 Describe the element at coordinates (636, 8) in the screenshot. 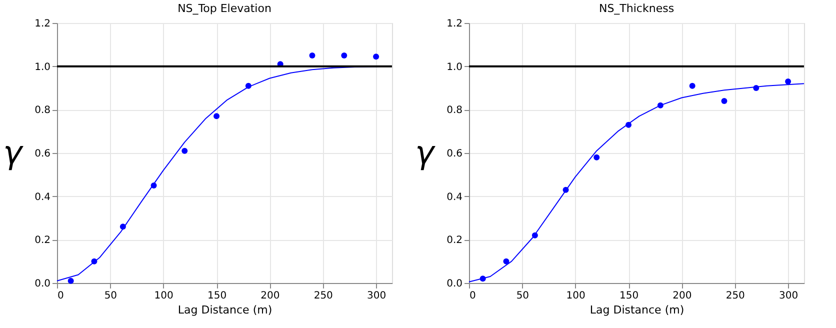

I see `chart-title: NS_Thickness` at that location.